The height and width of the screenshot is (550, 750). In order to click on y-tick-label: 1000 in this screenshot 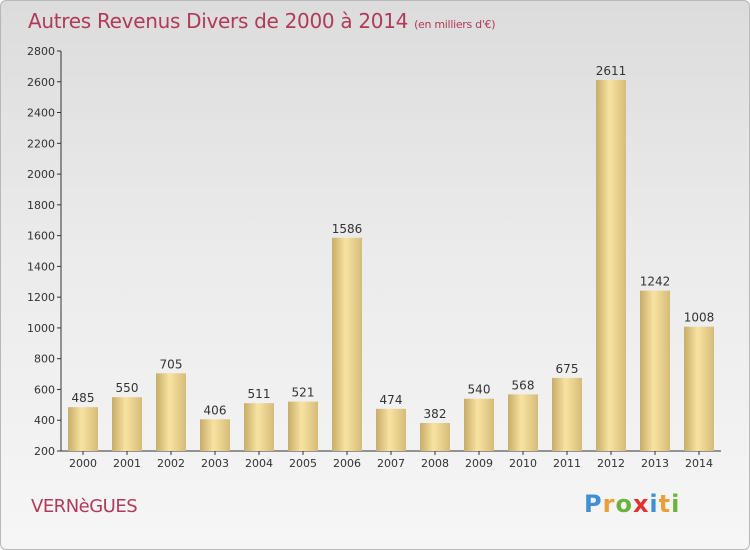, I will do `click(41, 328)`.